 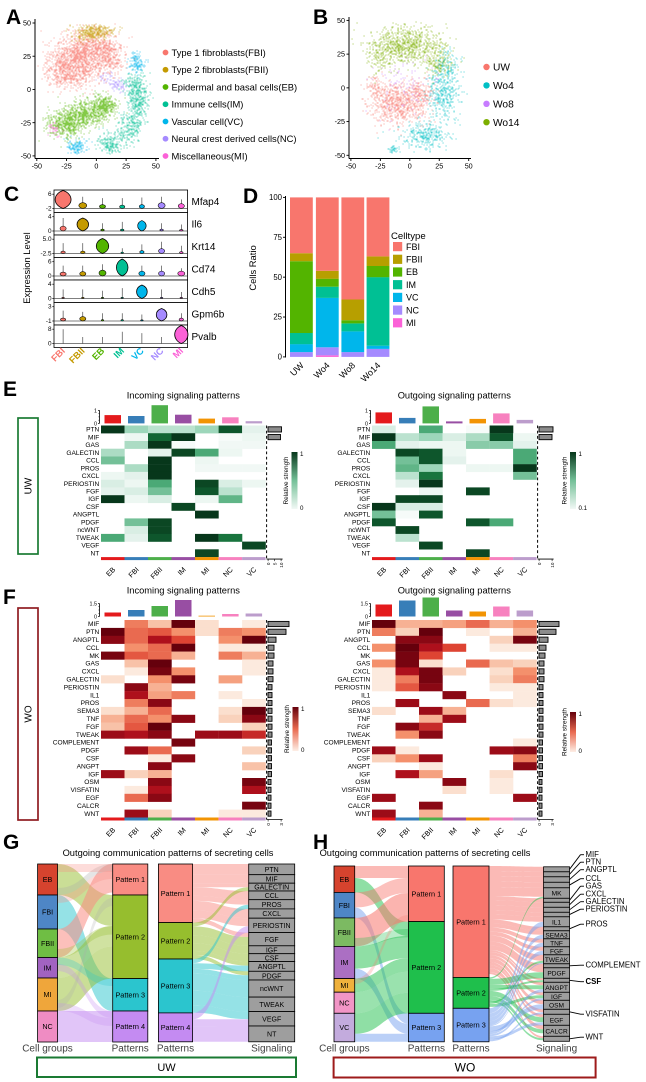 What do you see at coordinates (176, 1027) in the screenshot?
I see `svg-text: Pattern 4` at bounding box center [176, 1027].